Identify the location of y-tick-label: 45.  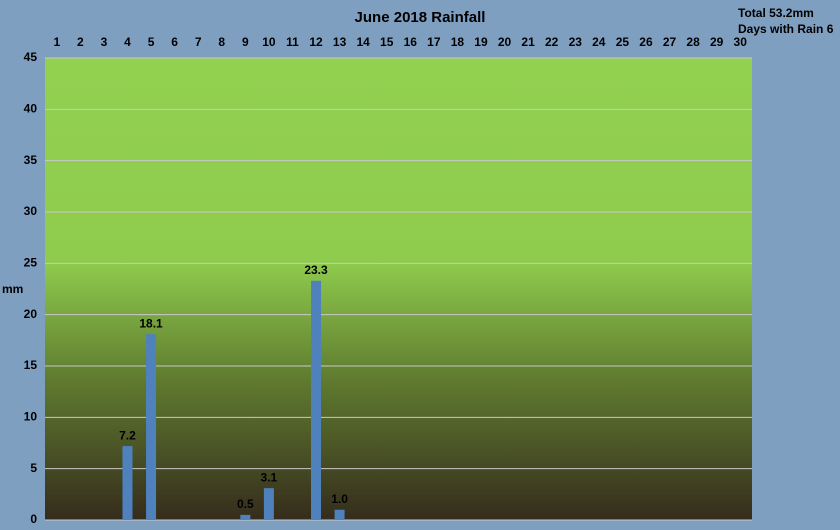
(31, 57).